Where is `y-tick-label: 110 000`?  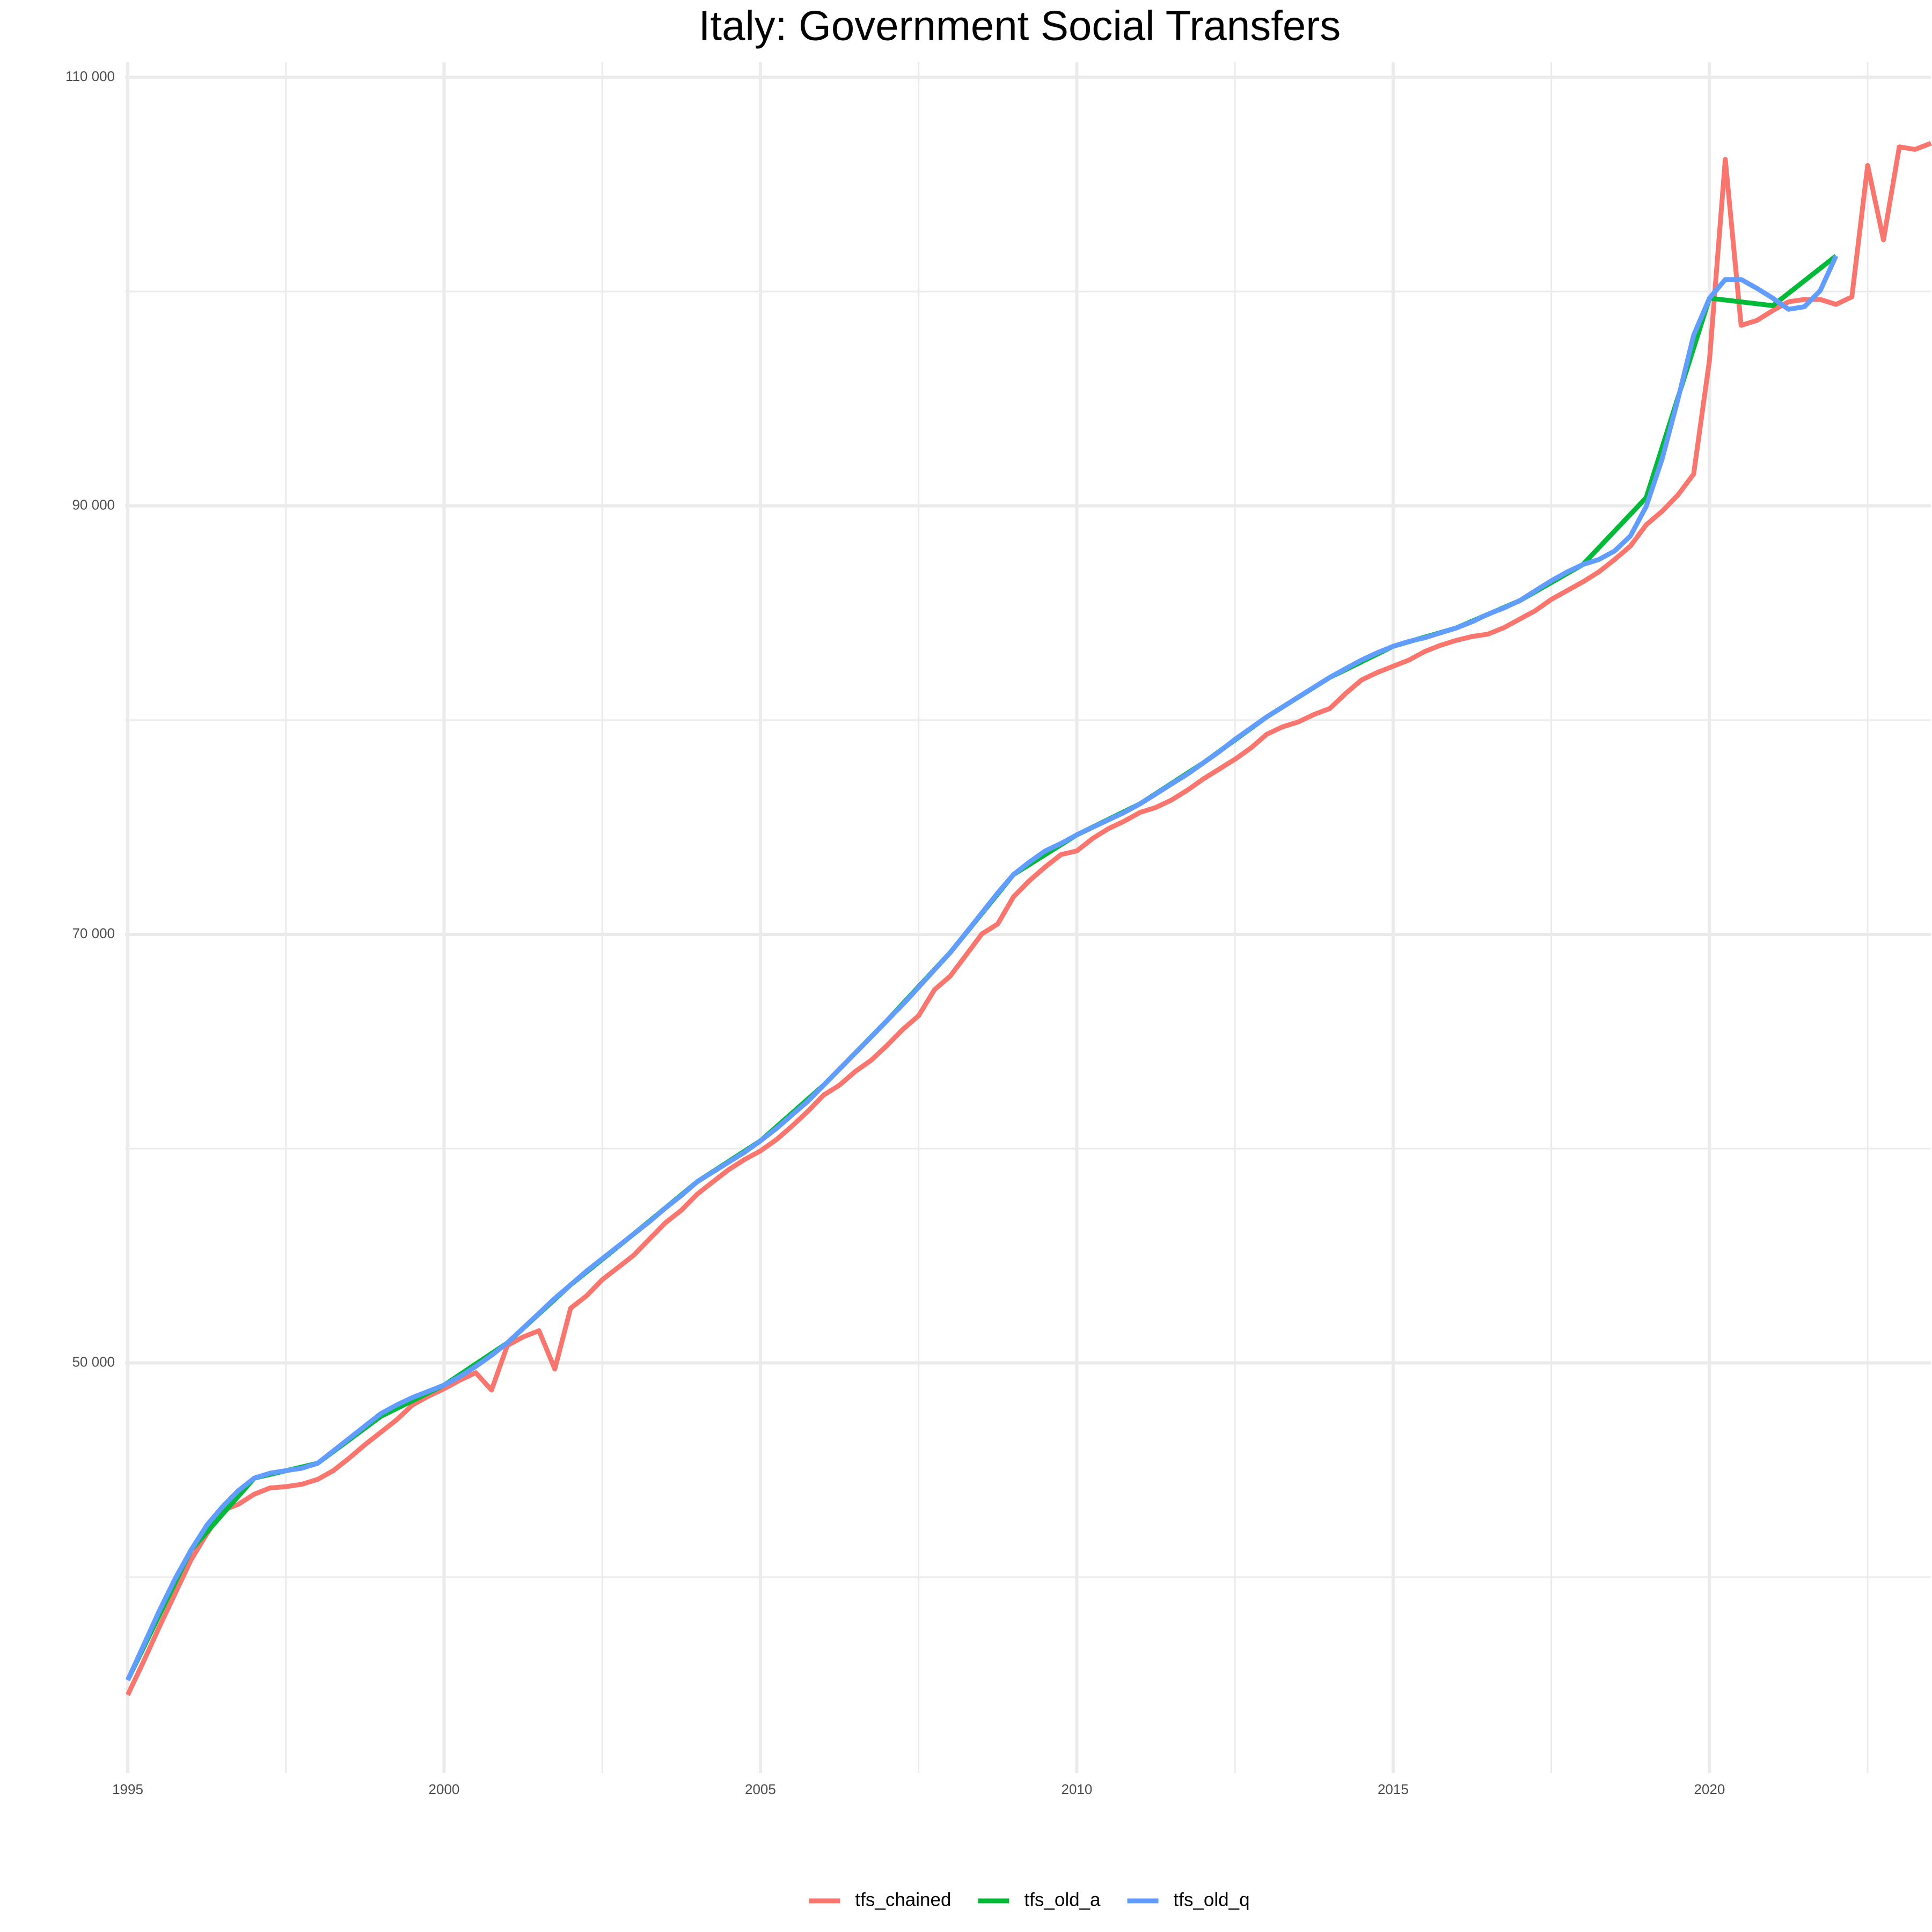
y-tick-label: 110 000 is located at coordinates (90, 76).